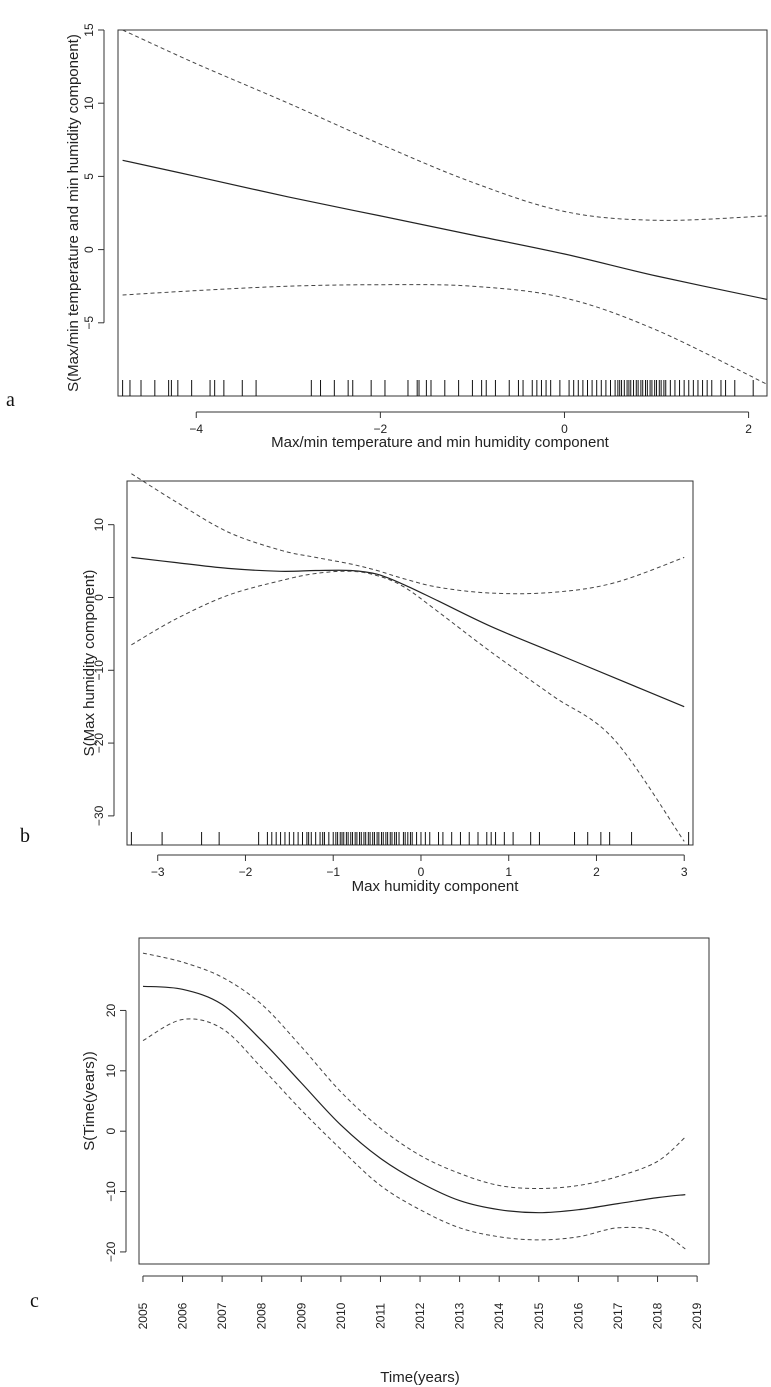 Image resolution: width=771 pixels, height=1387 pixels. I want to click on y-tick-label: −5, so click(89, 323).